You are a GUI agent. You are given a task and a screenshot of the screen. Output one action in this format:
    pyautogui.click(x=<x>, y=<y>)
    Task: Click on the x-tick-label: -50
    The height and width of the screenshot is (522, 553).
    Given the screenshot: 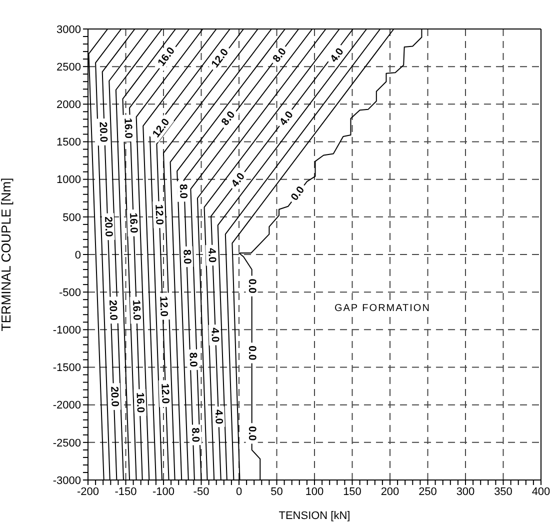 What is the action you would take?
    pyautogui.click(x=201, y=492)
    